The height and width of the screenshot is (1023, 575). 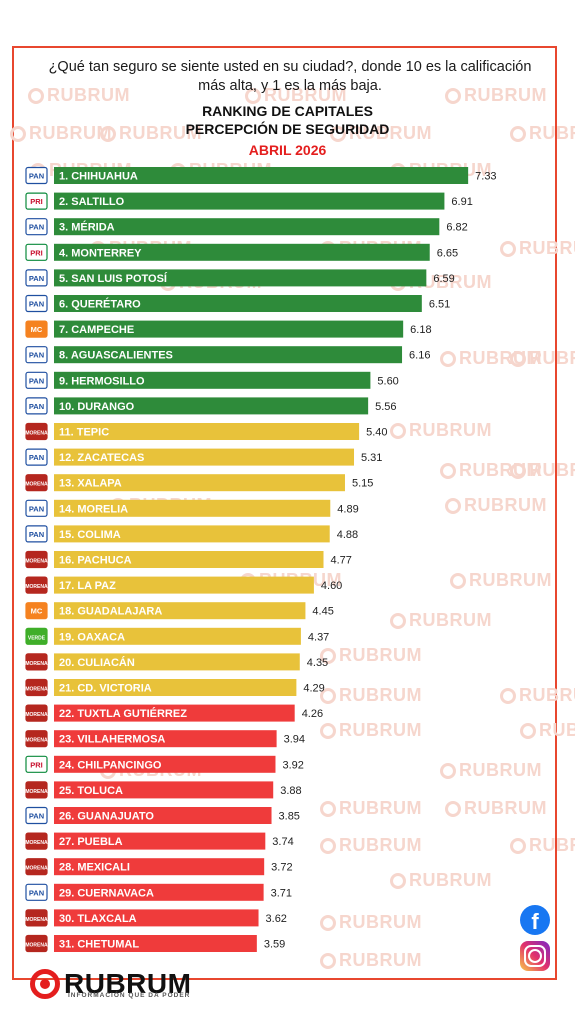 What do you see at coordinates (485, 177) in the screenshot?
I see `value-label: 7.33` at bounding box center [485, 177].